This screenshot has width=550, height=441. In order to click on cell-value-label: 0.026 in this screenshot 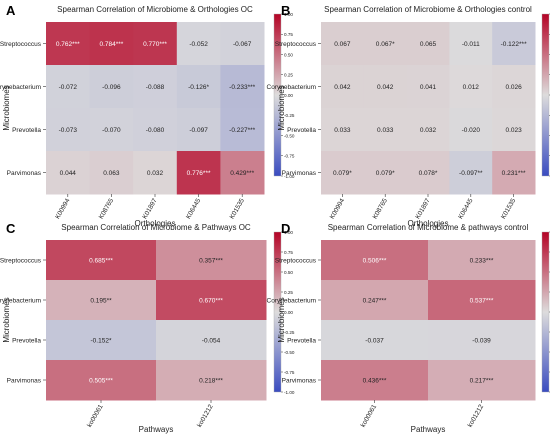, I will do `click(513, 87)`.